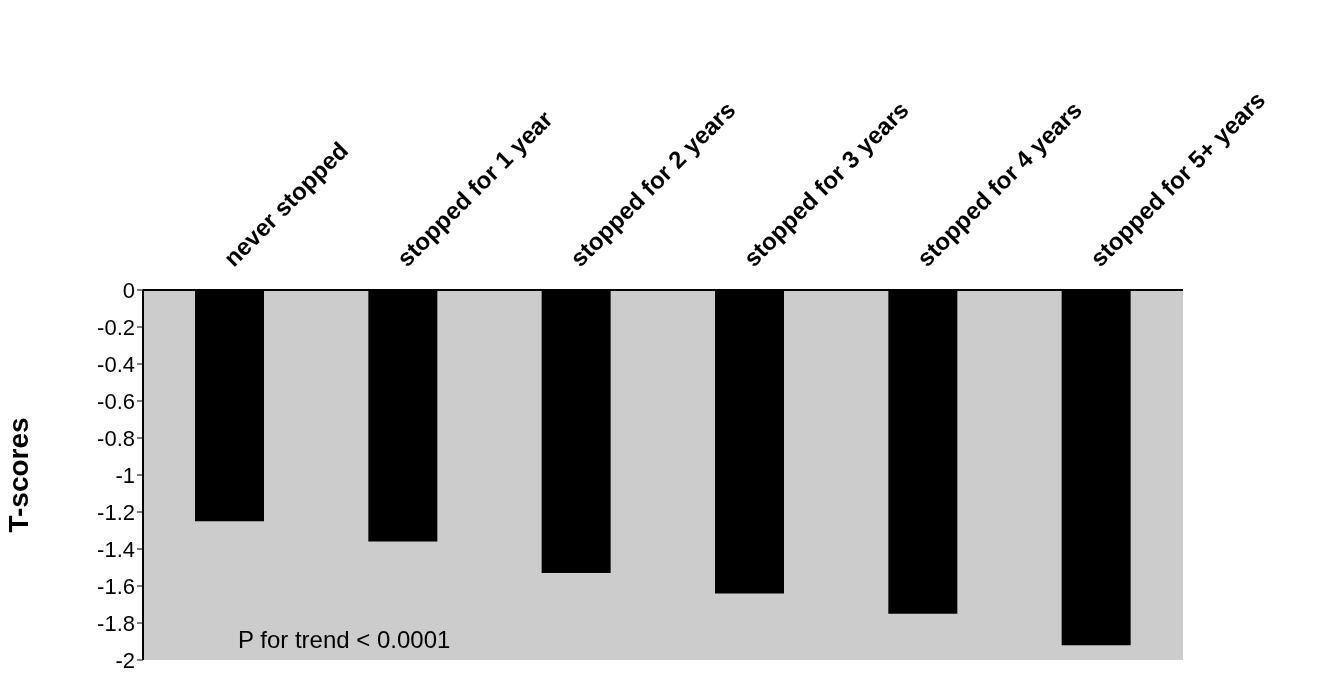  I want to click on y-tick-label: 0, so click(128, 290).